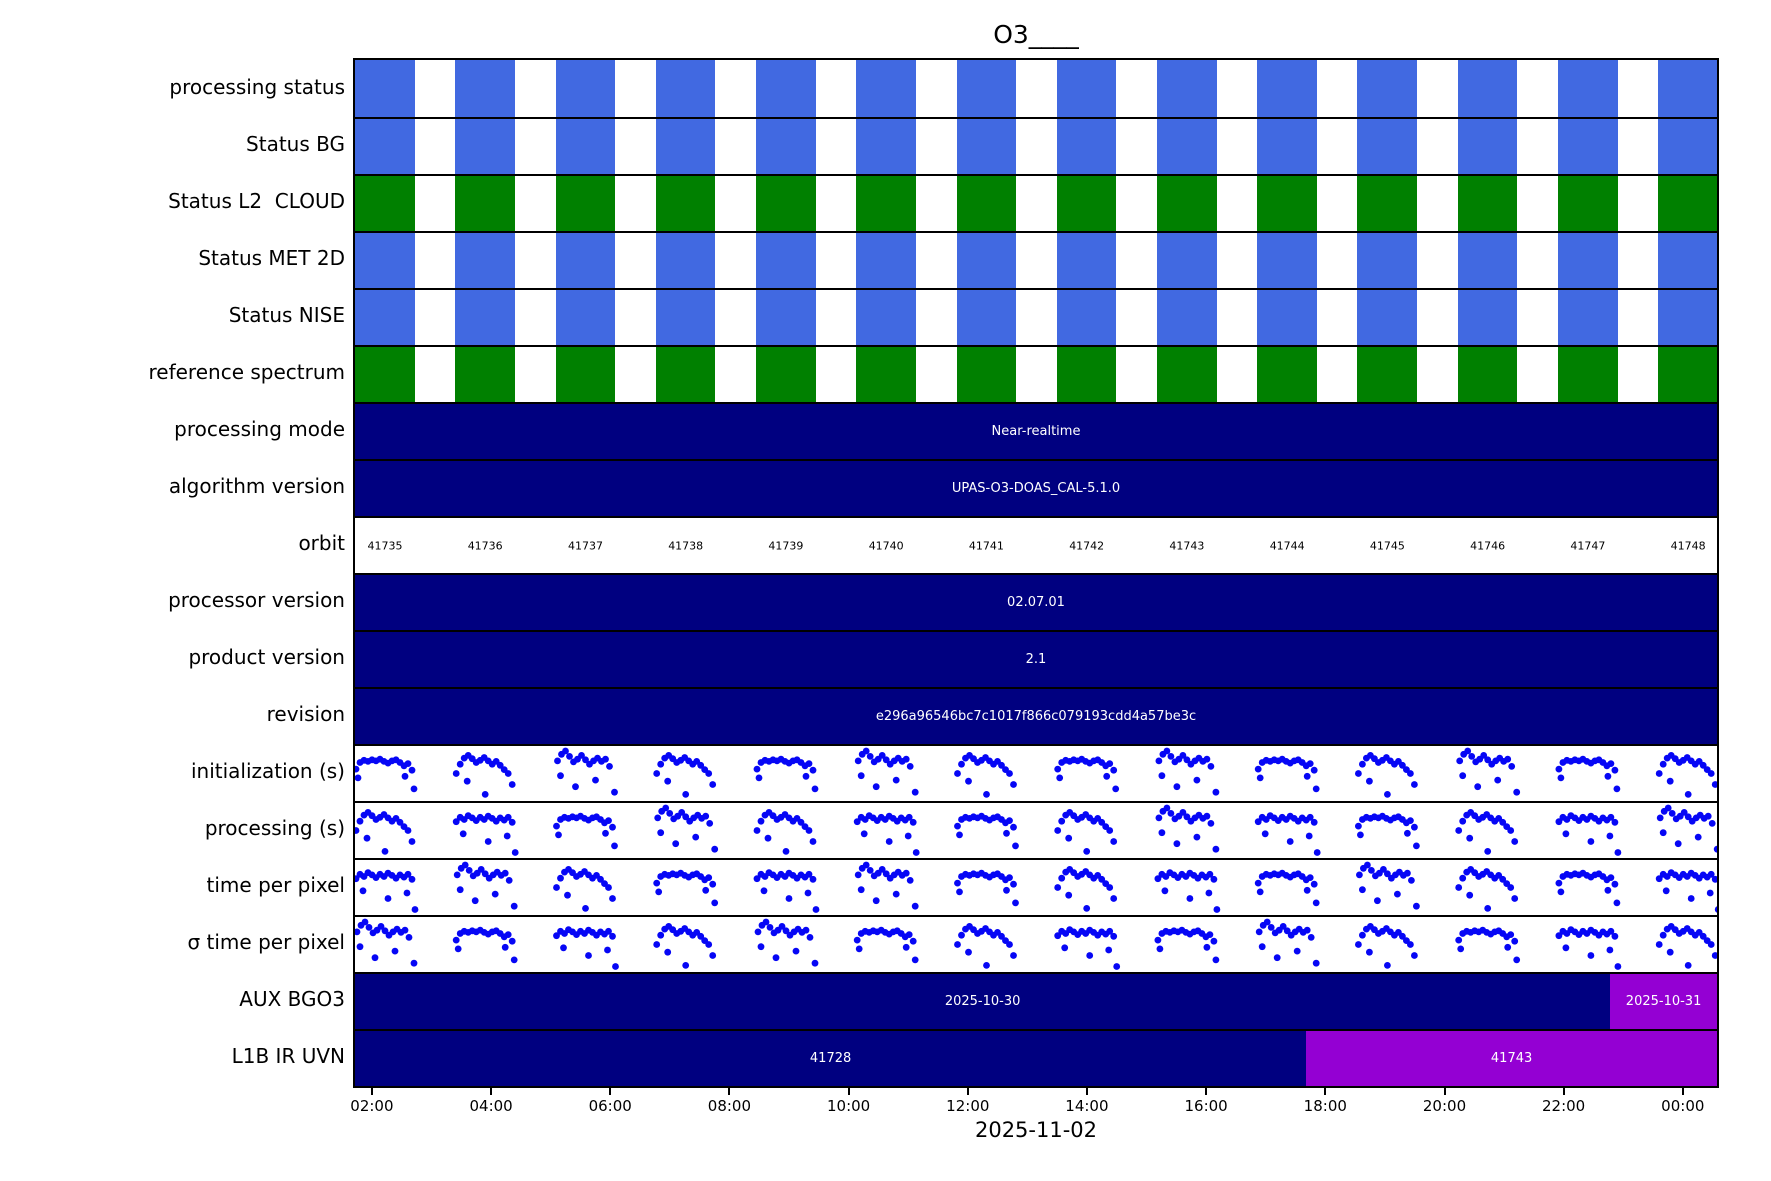  What do you see at coordinates (1036, 373) in the screenshot?
I see `row-reference-spectrum` at bounding box center [1036, 373].